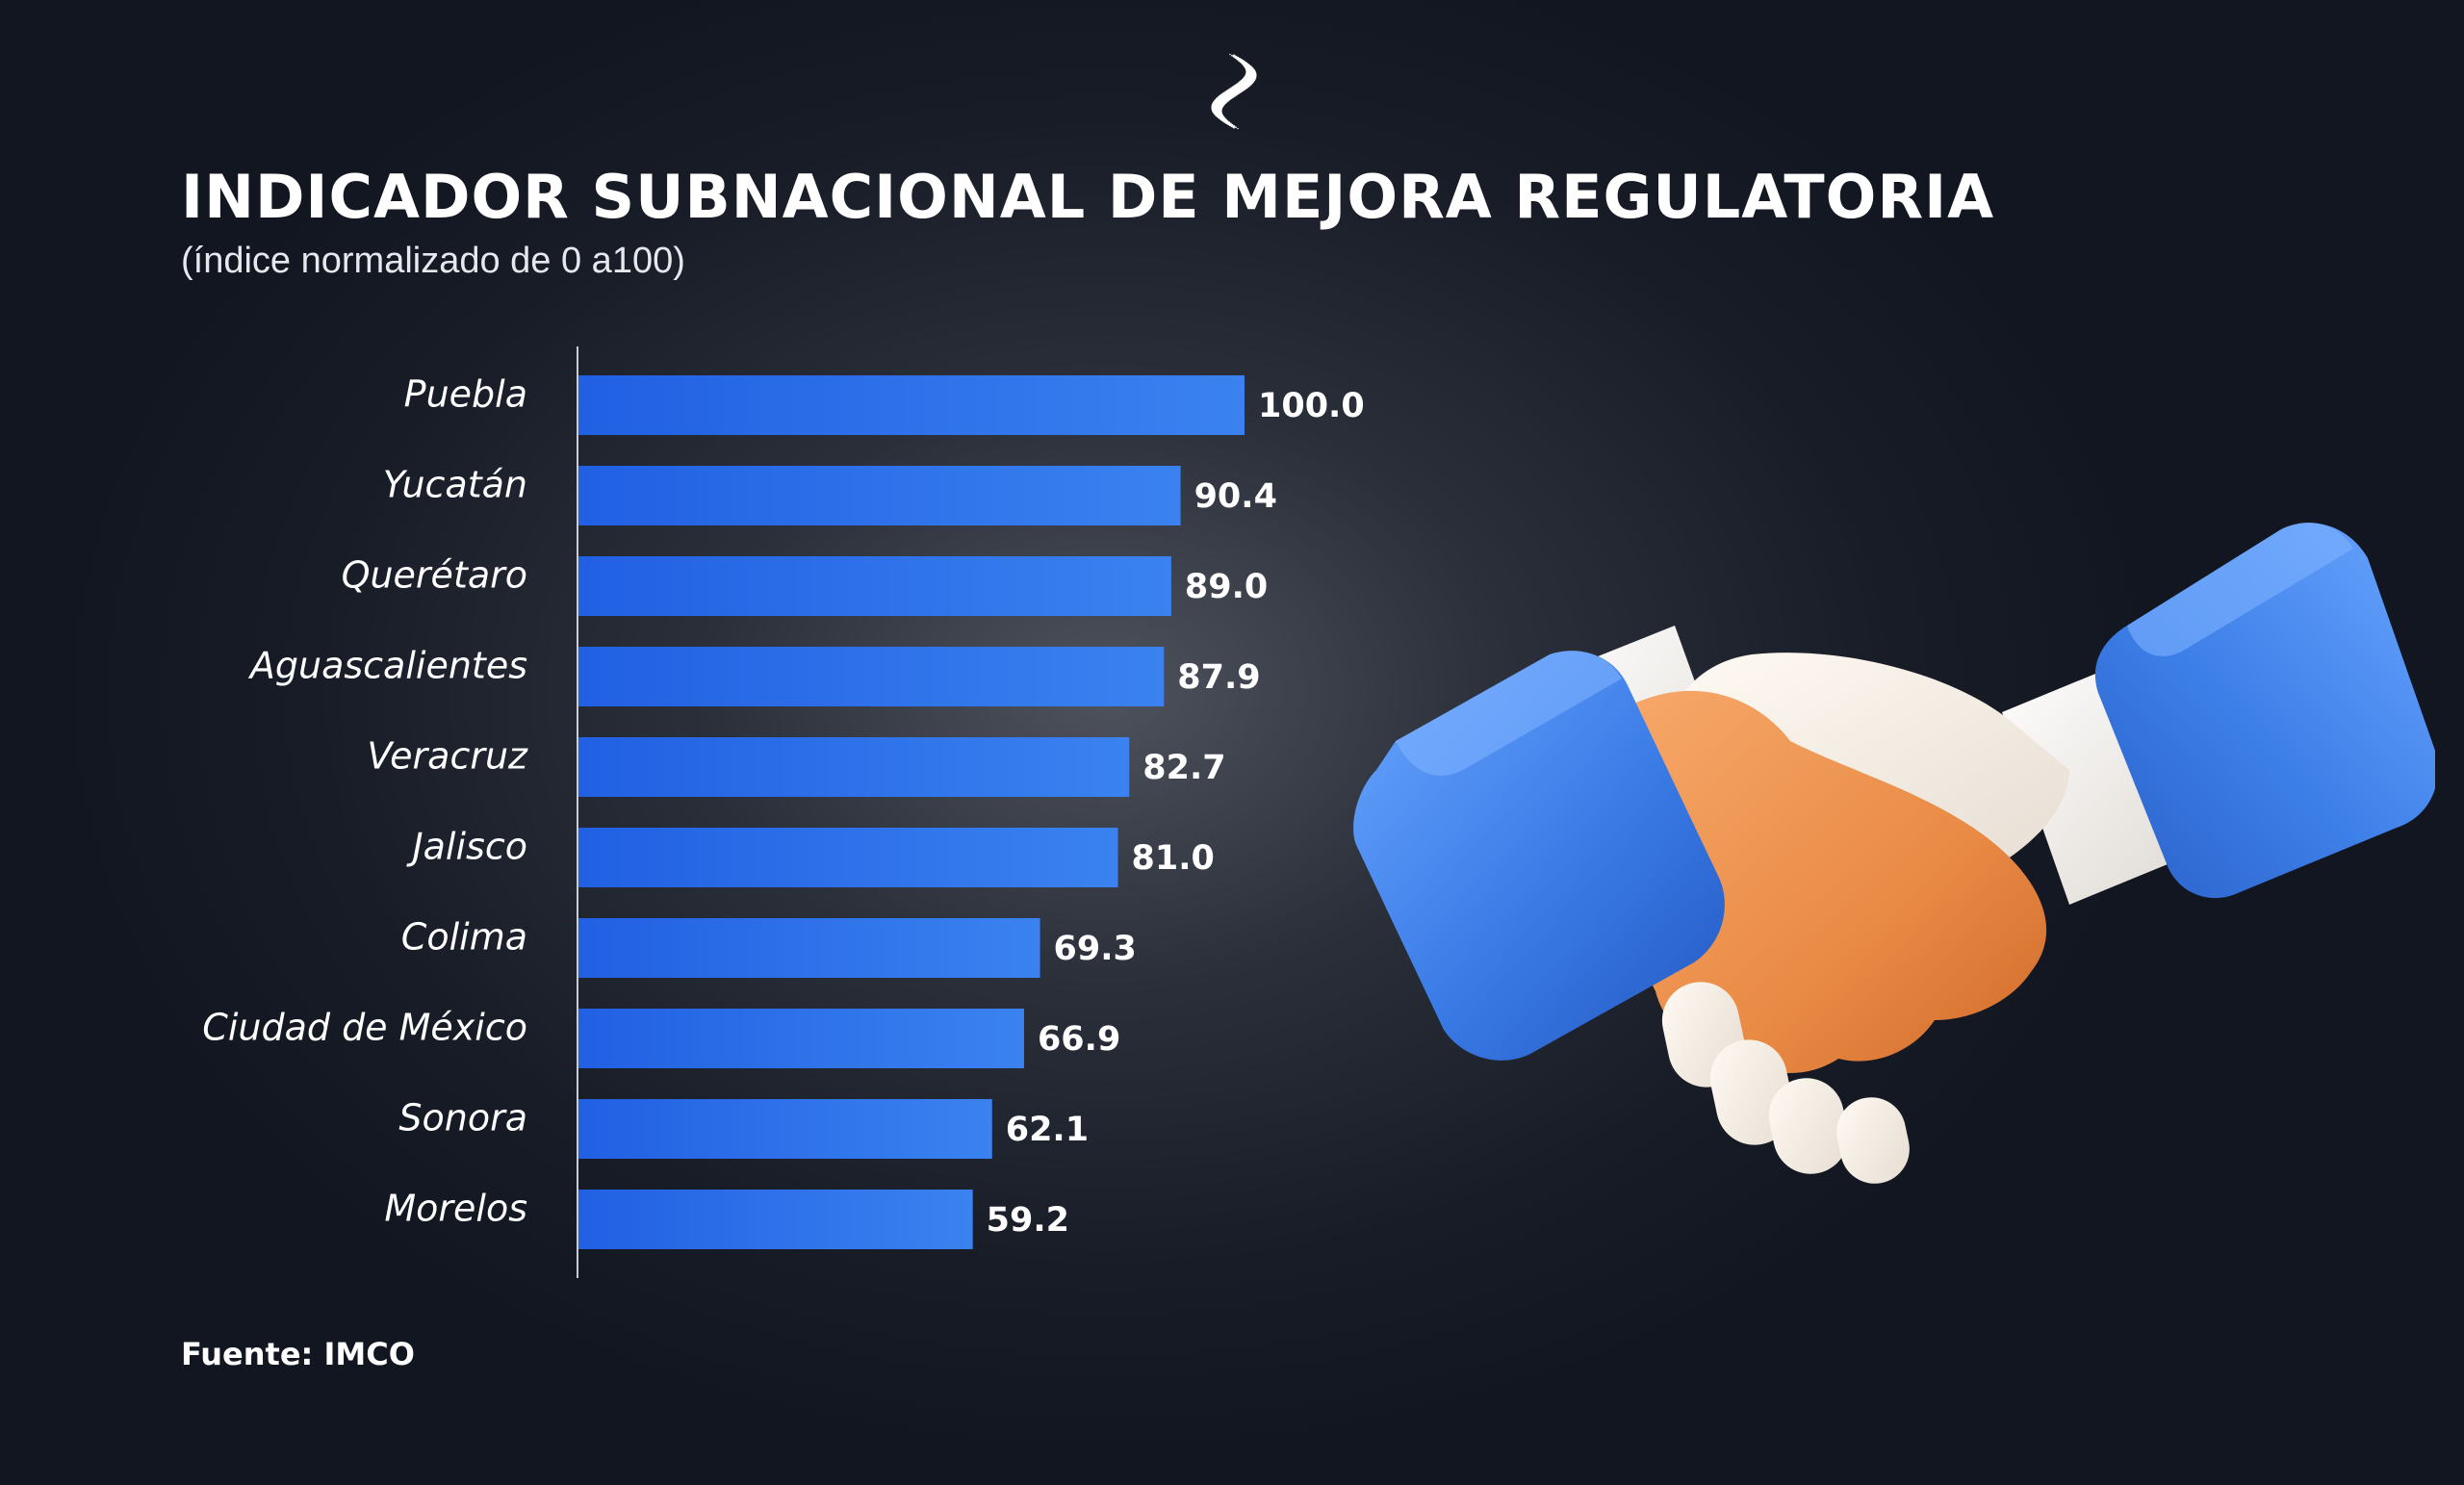 This screenshot has width=2464, height=1485. I want to click on value-label: 62.1, so click(1047, 1130).